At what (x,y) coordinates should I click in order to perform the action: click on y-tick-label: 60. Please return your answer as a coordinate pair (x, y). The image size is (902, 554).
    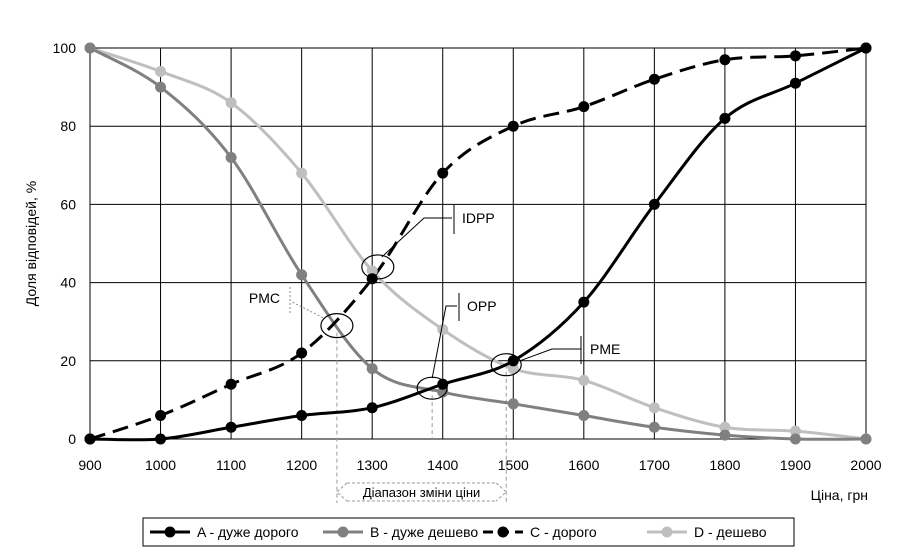
    Looking at the image, I should click on (68, 204).